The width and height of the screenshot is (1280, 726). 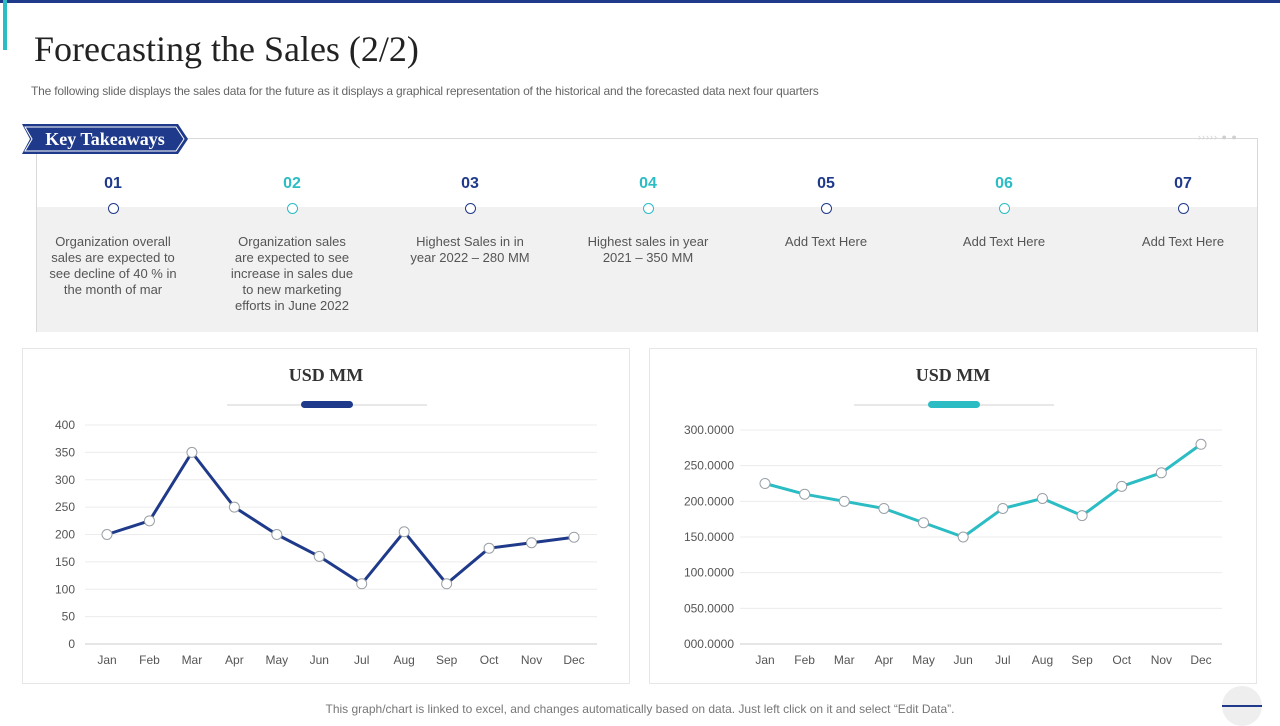 What do you see at coordinates (1218, 137) in the screenshot?
I see `decorative-arrows-icon: ››››› ● ●` at bounding box center [1218, 137].